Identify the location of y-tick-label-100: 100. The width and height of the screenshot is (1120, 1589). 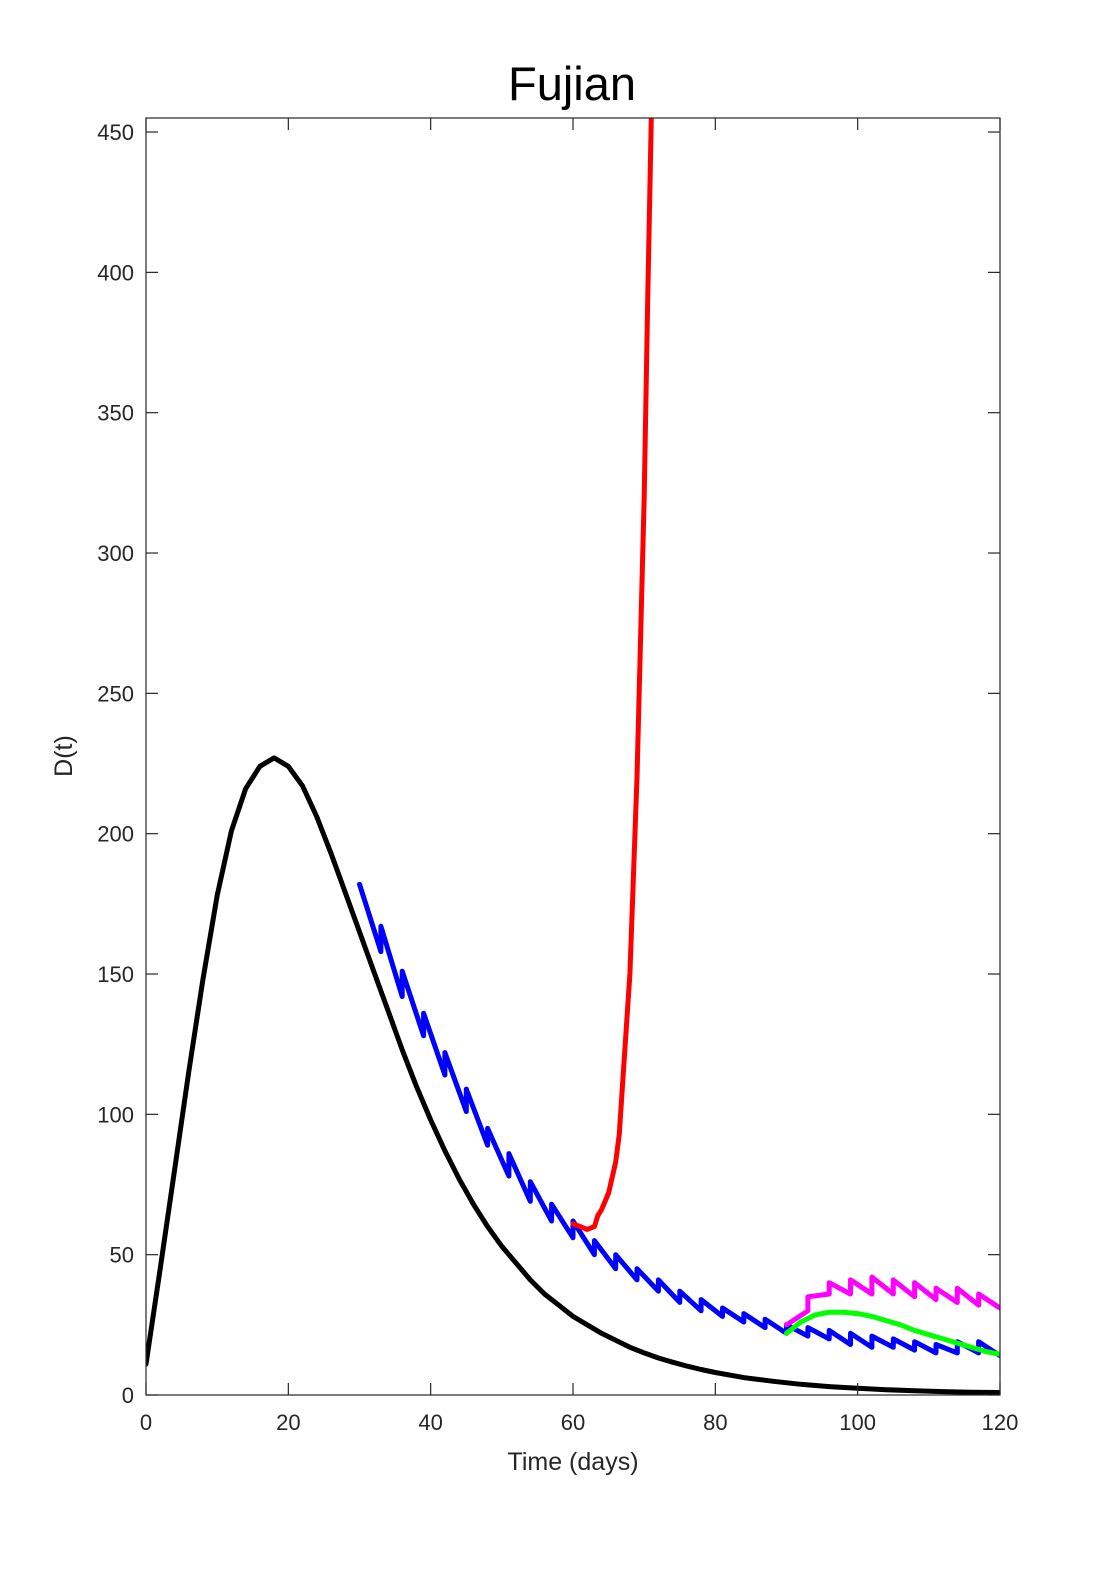
(115, 1114).